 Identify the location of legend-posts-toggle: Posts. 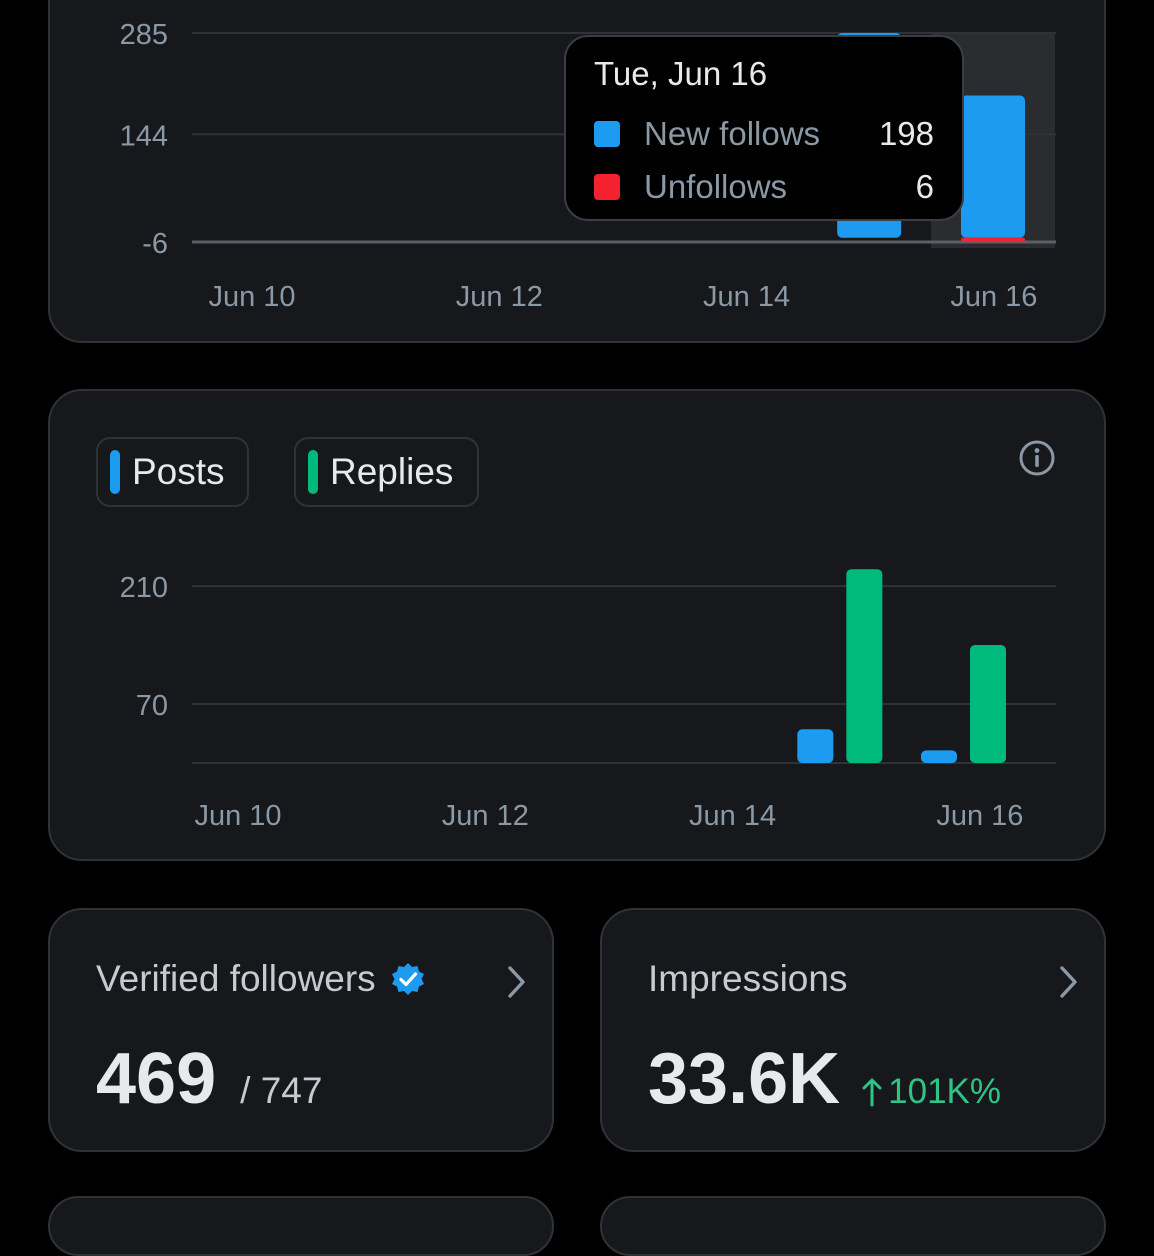
(172, 472).